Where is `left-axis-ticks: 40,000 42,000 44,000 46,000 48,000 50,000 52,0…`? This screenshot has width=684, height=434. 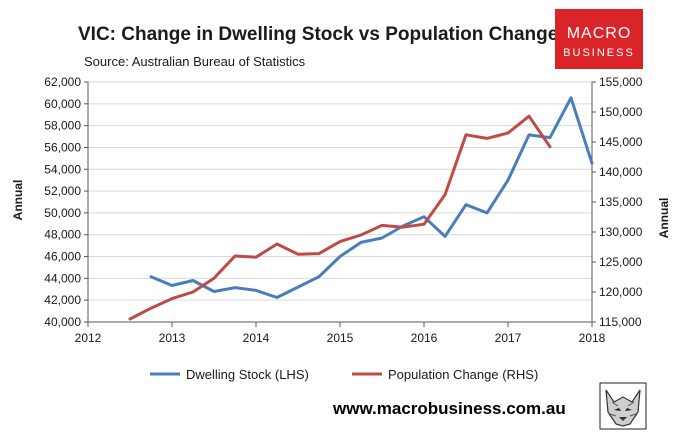
left-axis-ticks: 40,000 42,000 44,000 46,000 48,000 50,000 52,0… is located at coordinates (66, 202).